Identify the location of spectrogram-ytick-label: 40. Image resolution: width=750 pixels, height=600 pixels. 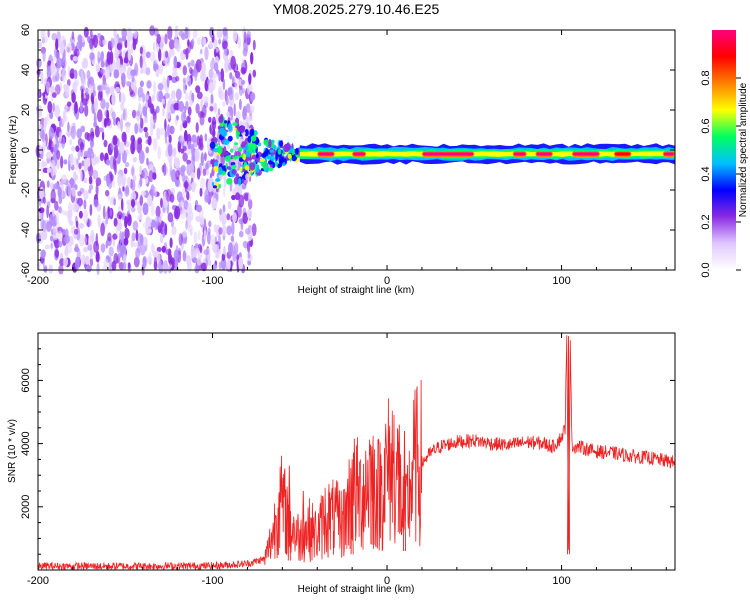
(26, 70).